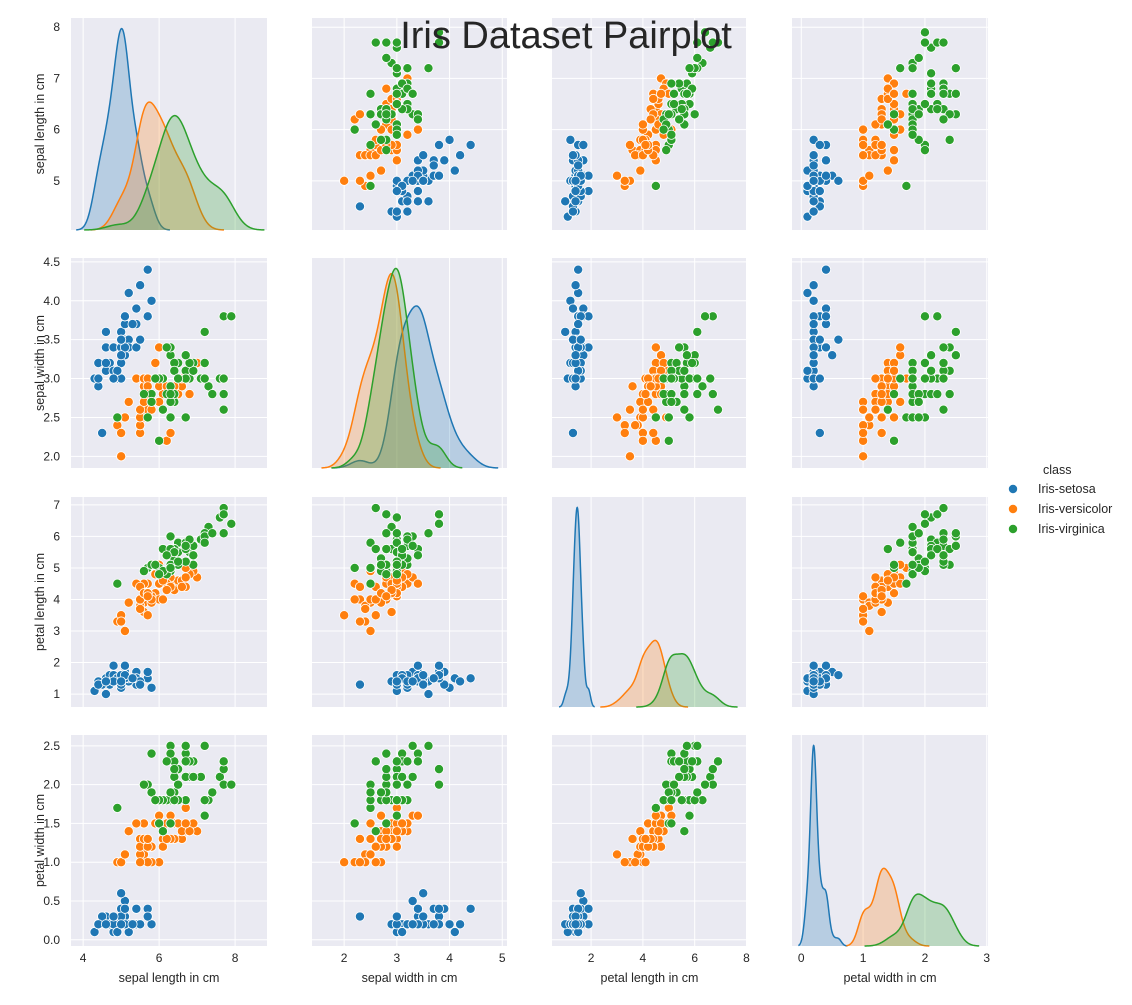  Describe the element at coordinates (51, 456) in the screenshot. I see `y-tick-label: 2.0` at that location.